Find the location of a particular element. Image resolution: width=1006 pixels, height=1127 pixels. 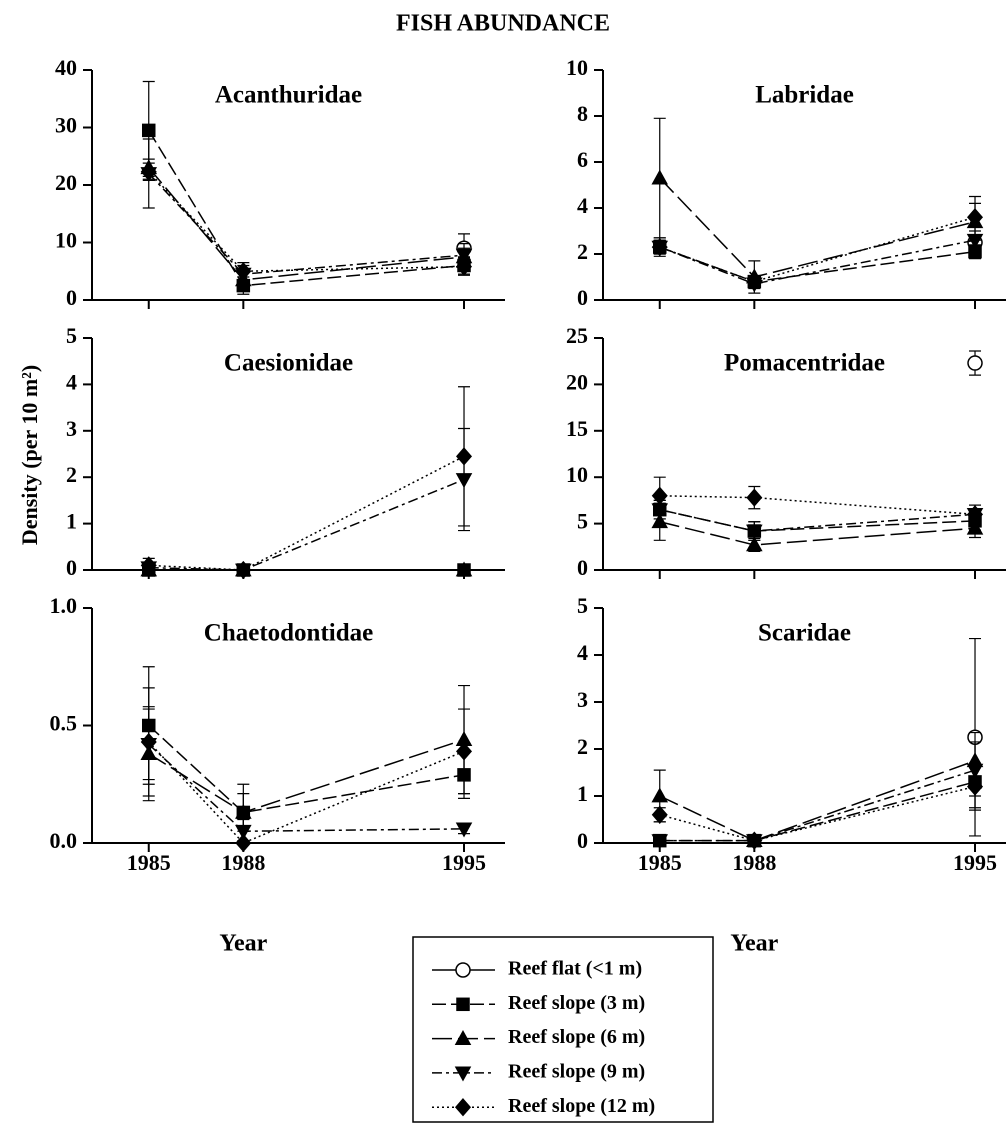

panel-title: Acanthuridae is located at coordinates (288, 95).